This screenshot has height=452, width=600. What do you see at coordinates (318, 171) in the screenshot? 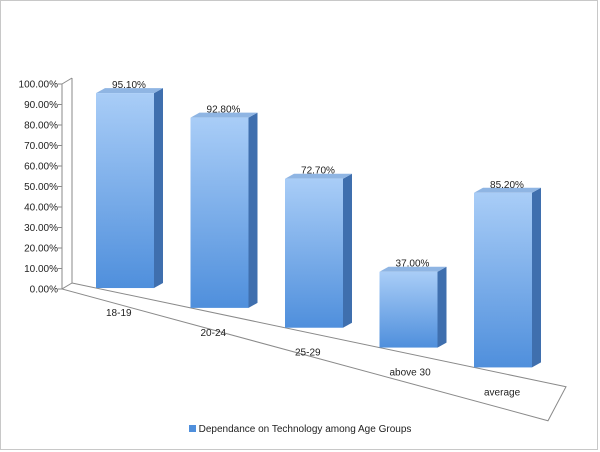
I see `data-label: 72.70%` at bounding box center [318, 171].